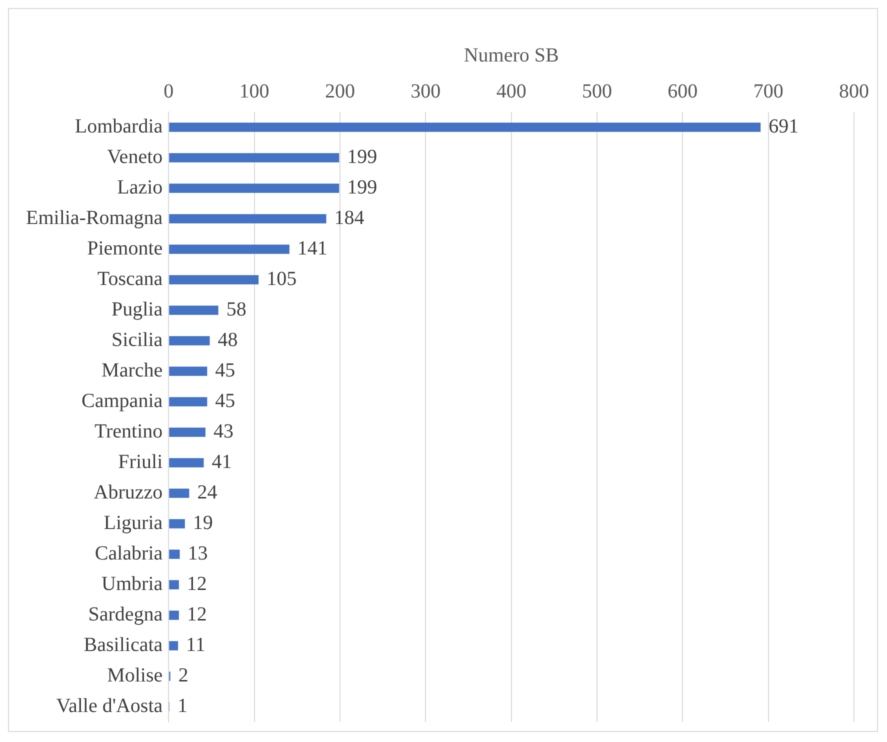 The image size is (887, 742). What do you see at coordinates (135, 675) in the screenshot?
I see `y-tick-label: Molise` at bounding box center [135, 675].